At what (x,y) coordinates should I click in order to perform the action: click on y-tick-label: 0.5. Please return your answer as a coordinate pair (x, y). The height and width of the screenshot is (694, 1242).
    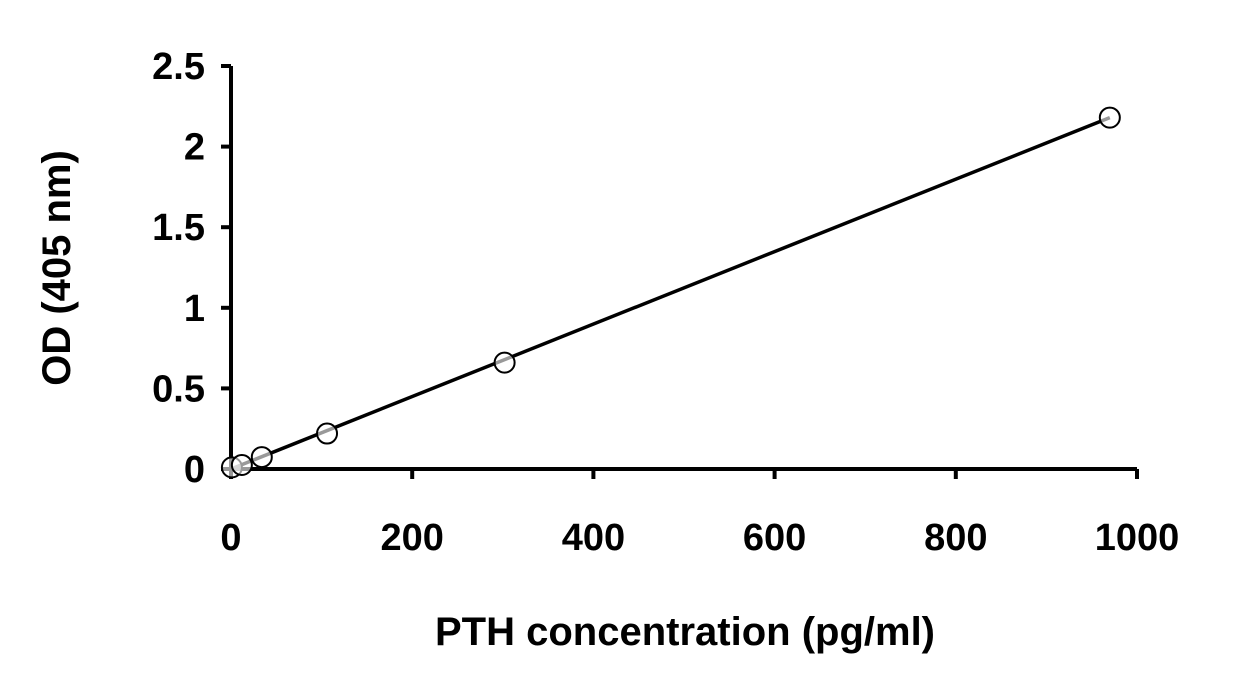
    Looking at the image, I should click on (178, 389).